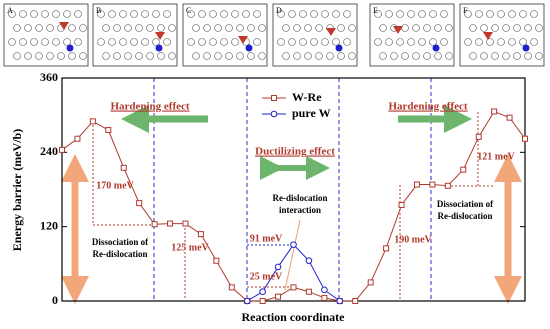 This screenshot has height=329, width=550. What do you see at coordinates (120, 254) in the screenshot?
I see `annotation: Re-dislocation` at bounding box center [120, 254].